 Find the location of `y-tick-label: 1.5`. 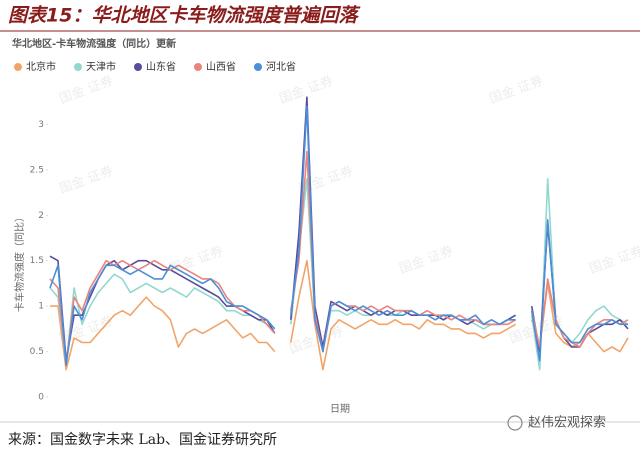

y-tick-label: 1.5 is located at coordinates (37, 261).